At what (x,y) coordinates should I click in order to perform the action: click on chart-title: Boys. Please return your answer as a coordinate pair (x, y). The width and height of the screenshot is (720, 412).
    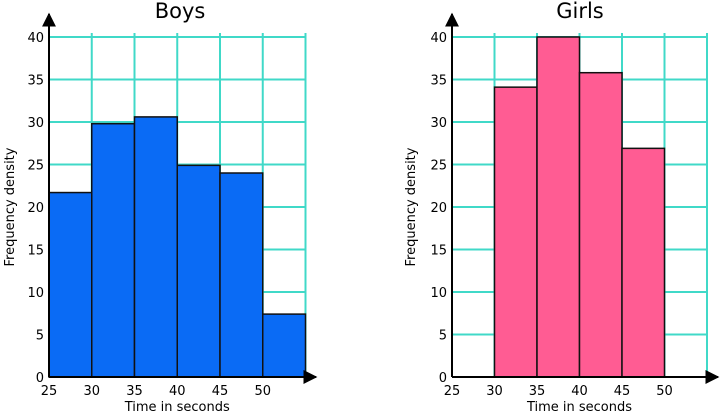
    Looking at the image, I should click on (180, 11).